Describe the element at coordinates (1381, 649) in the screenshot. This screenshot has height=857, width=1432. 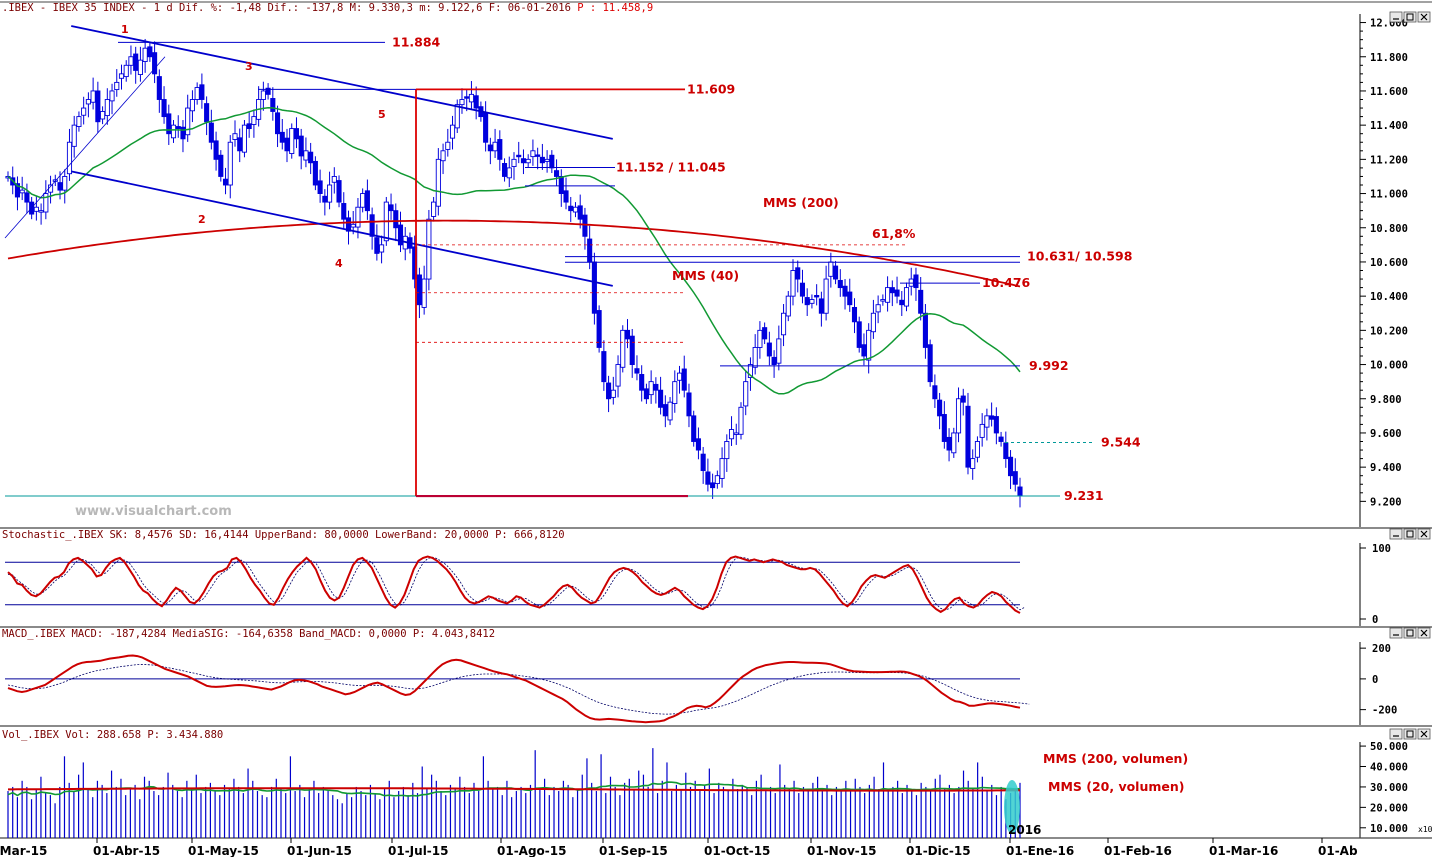
I see `macd-tick-label: 200` at that location.